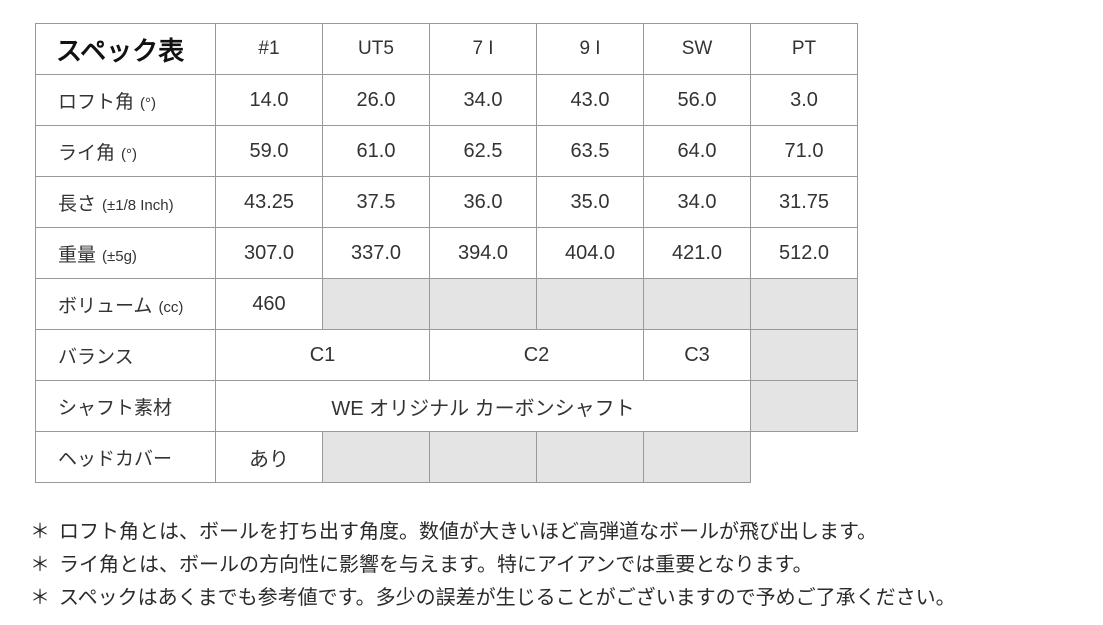 The width and height of the screenshot is (1103, 625). I want to click on row-label-shaft: シャフト素材, so click(125, 406).